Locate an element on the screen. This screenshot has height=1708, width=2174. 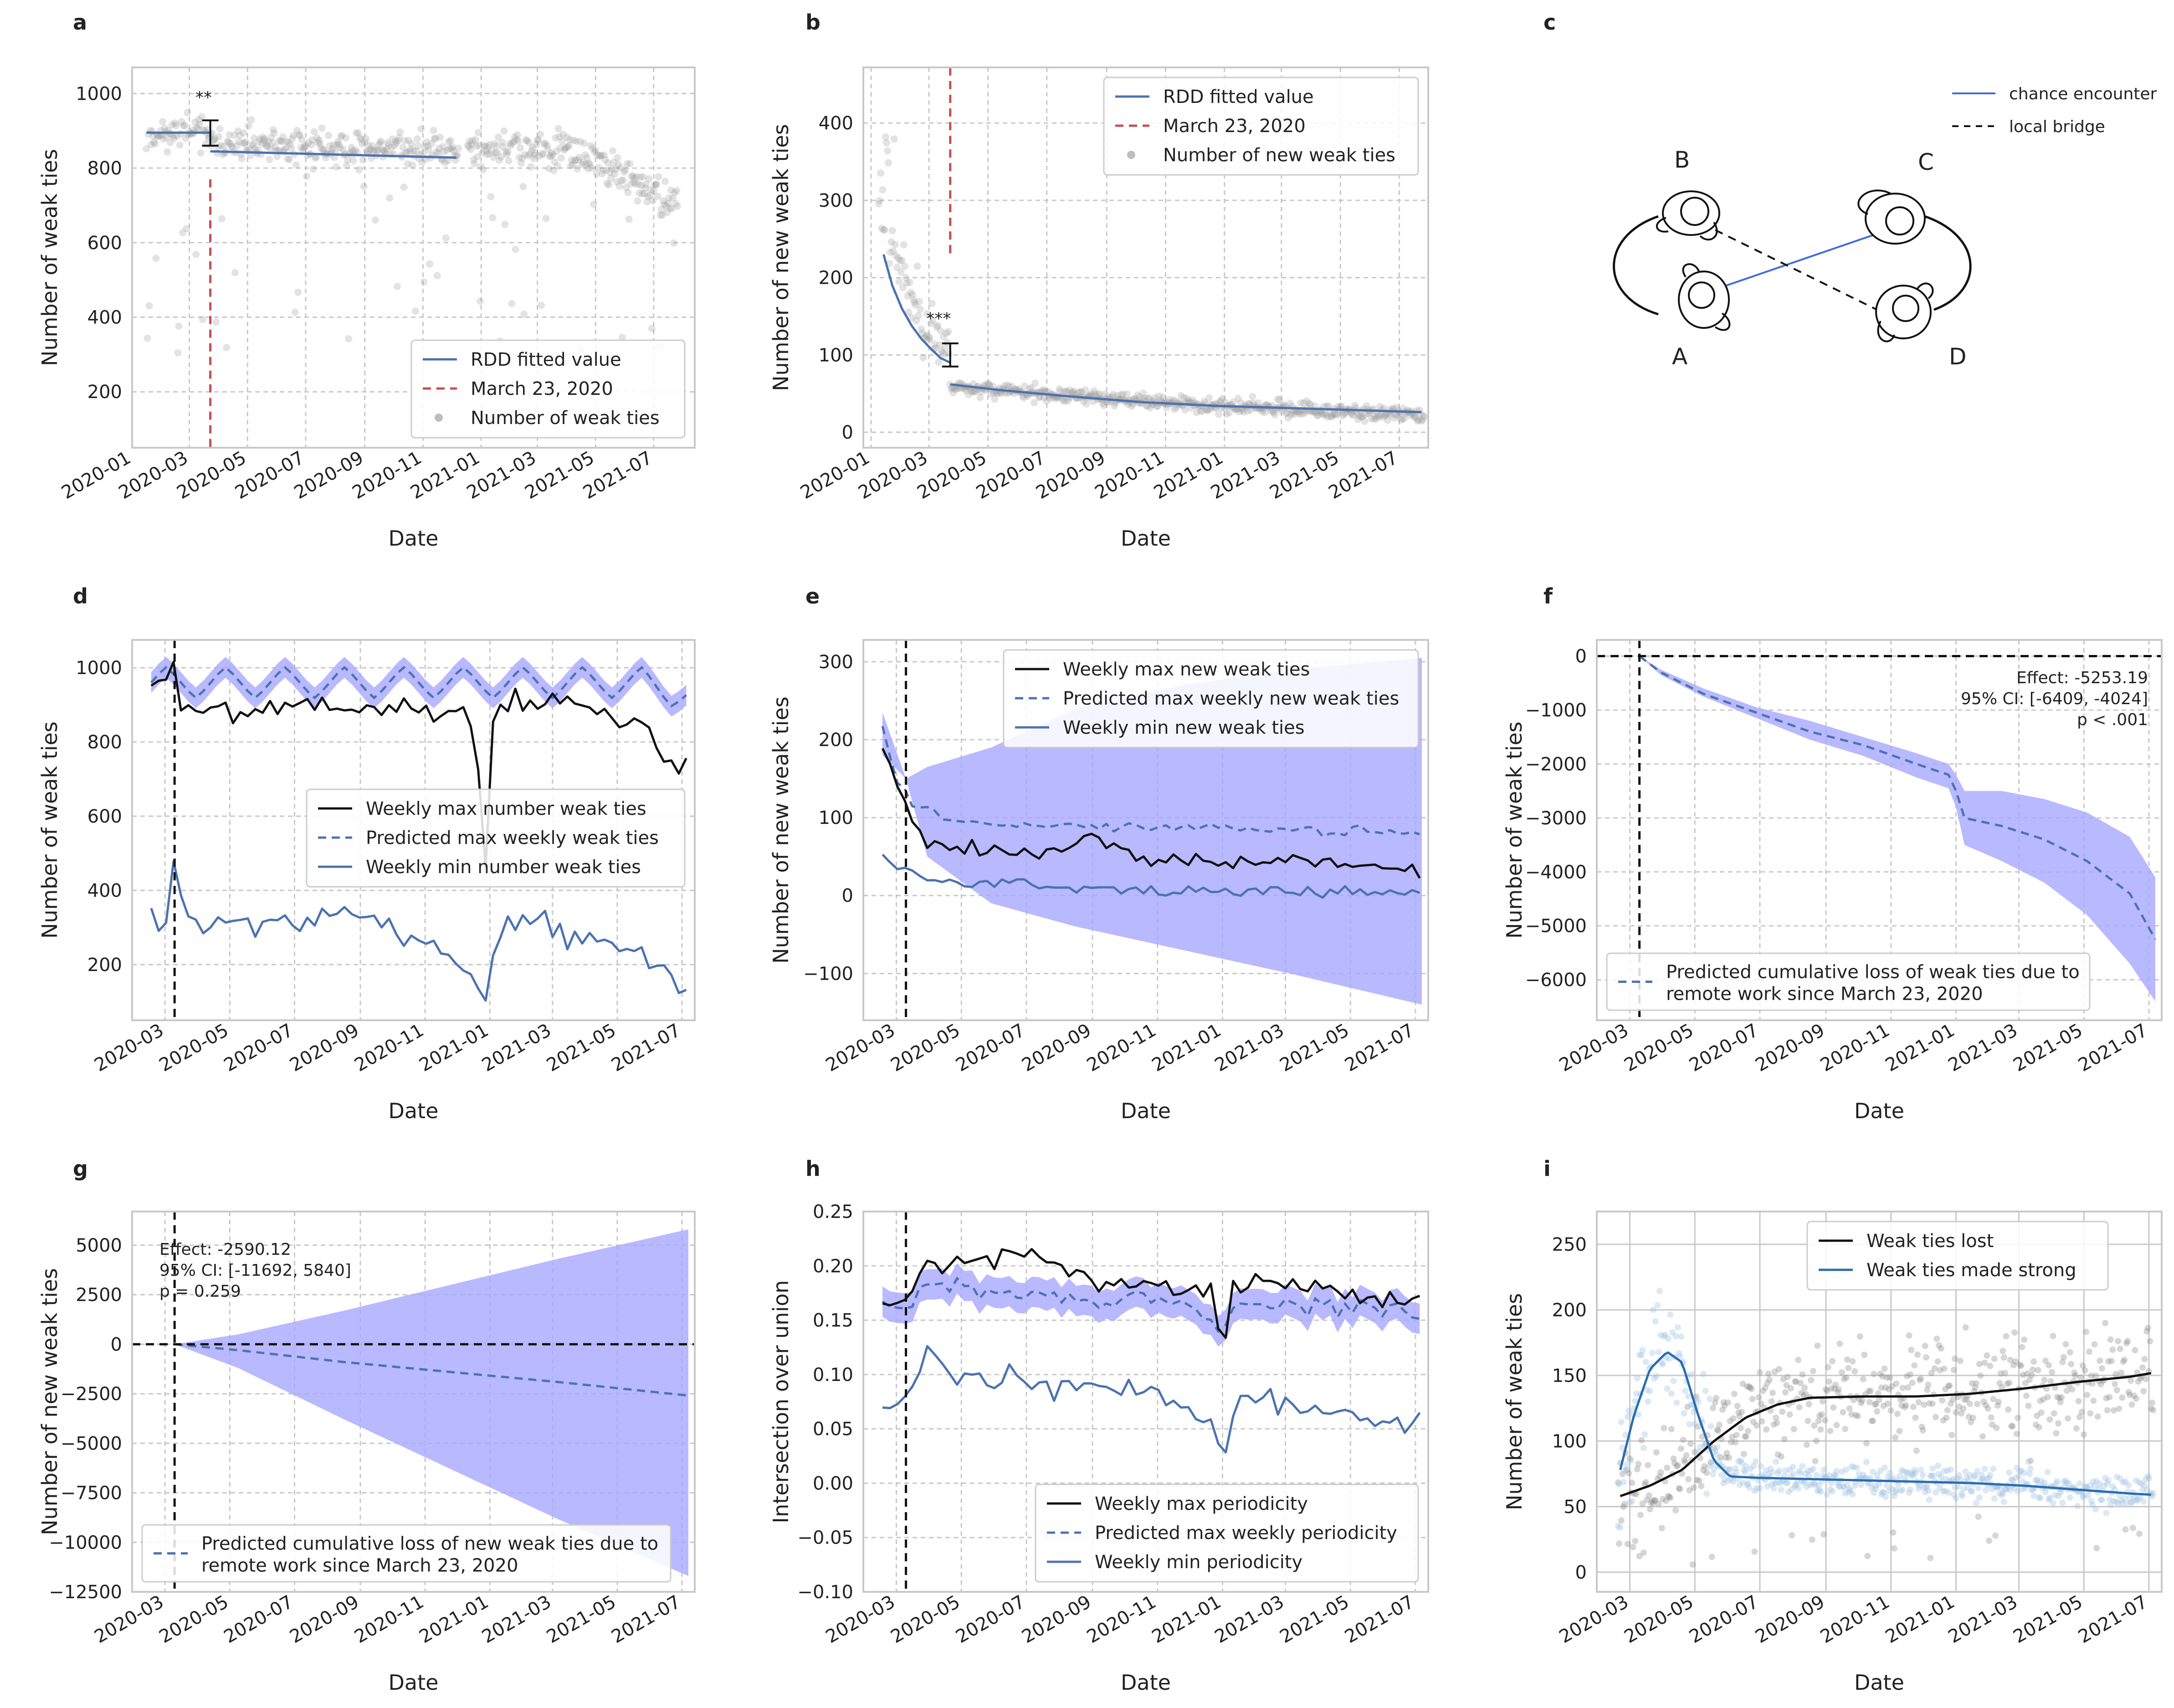
y-tick-label: 200 is located at coordinates (104, 966).